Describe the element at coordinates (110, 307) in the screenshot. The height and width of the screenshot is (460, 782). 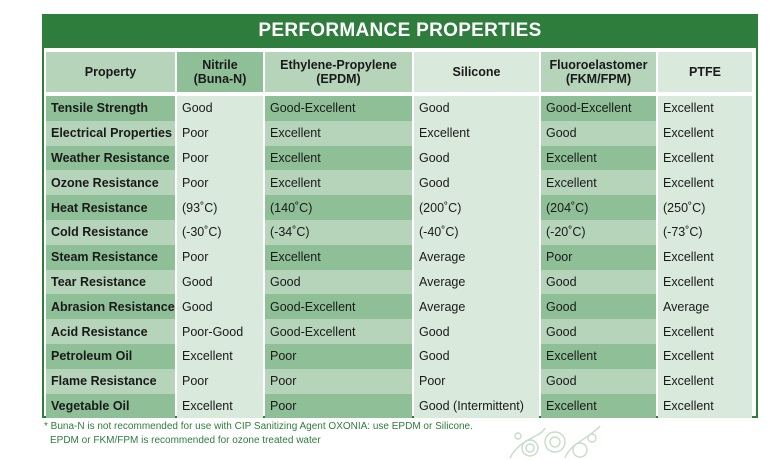
I see `property-cell: Abrasion Resistance` at that location.